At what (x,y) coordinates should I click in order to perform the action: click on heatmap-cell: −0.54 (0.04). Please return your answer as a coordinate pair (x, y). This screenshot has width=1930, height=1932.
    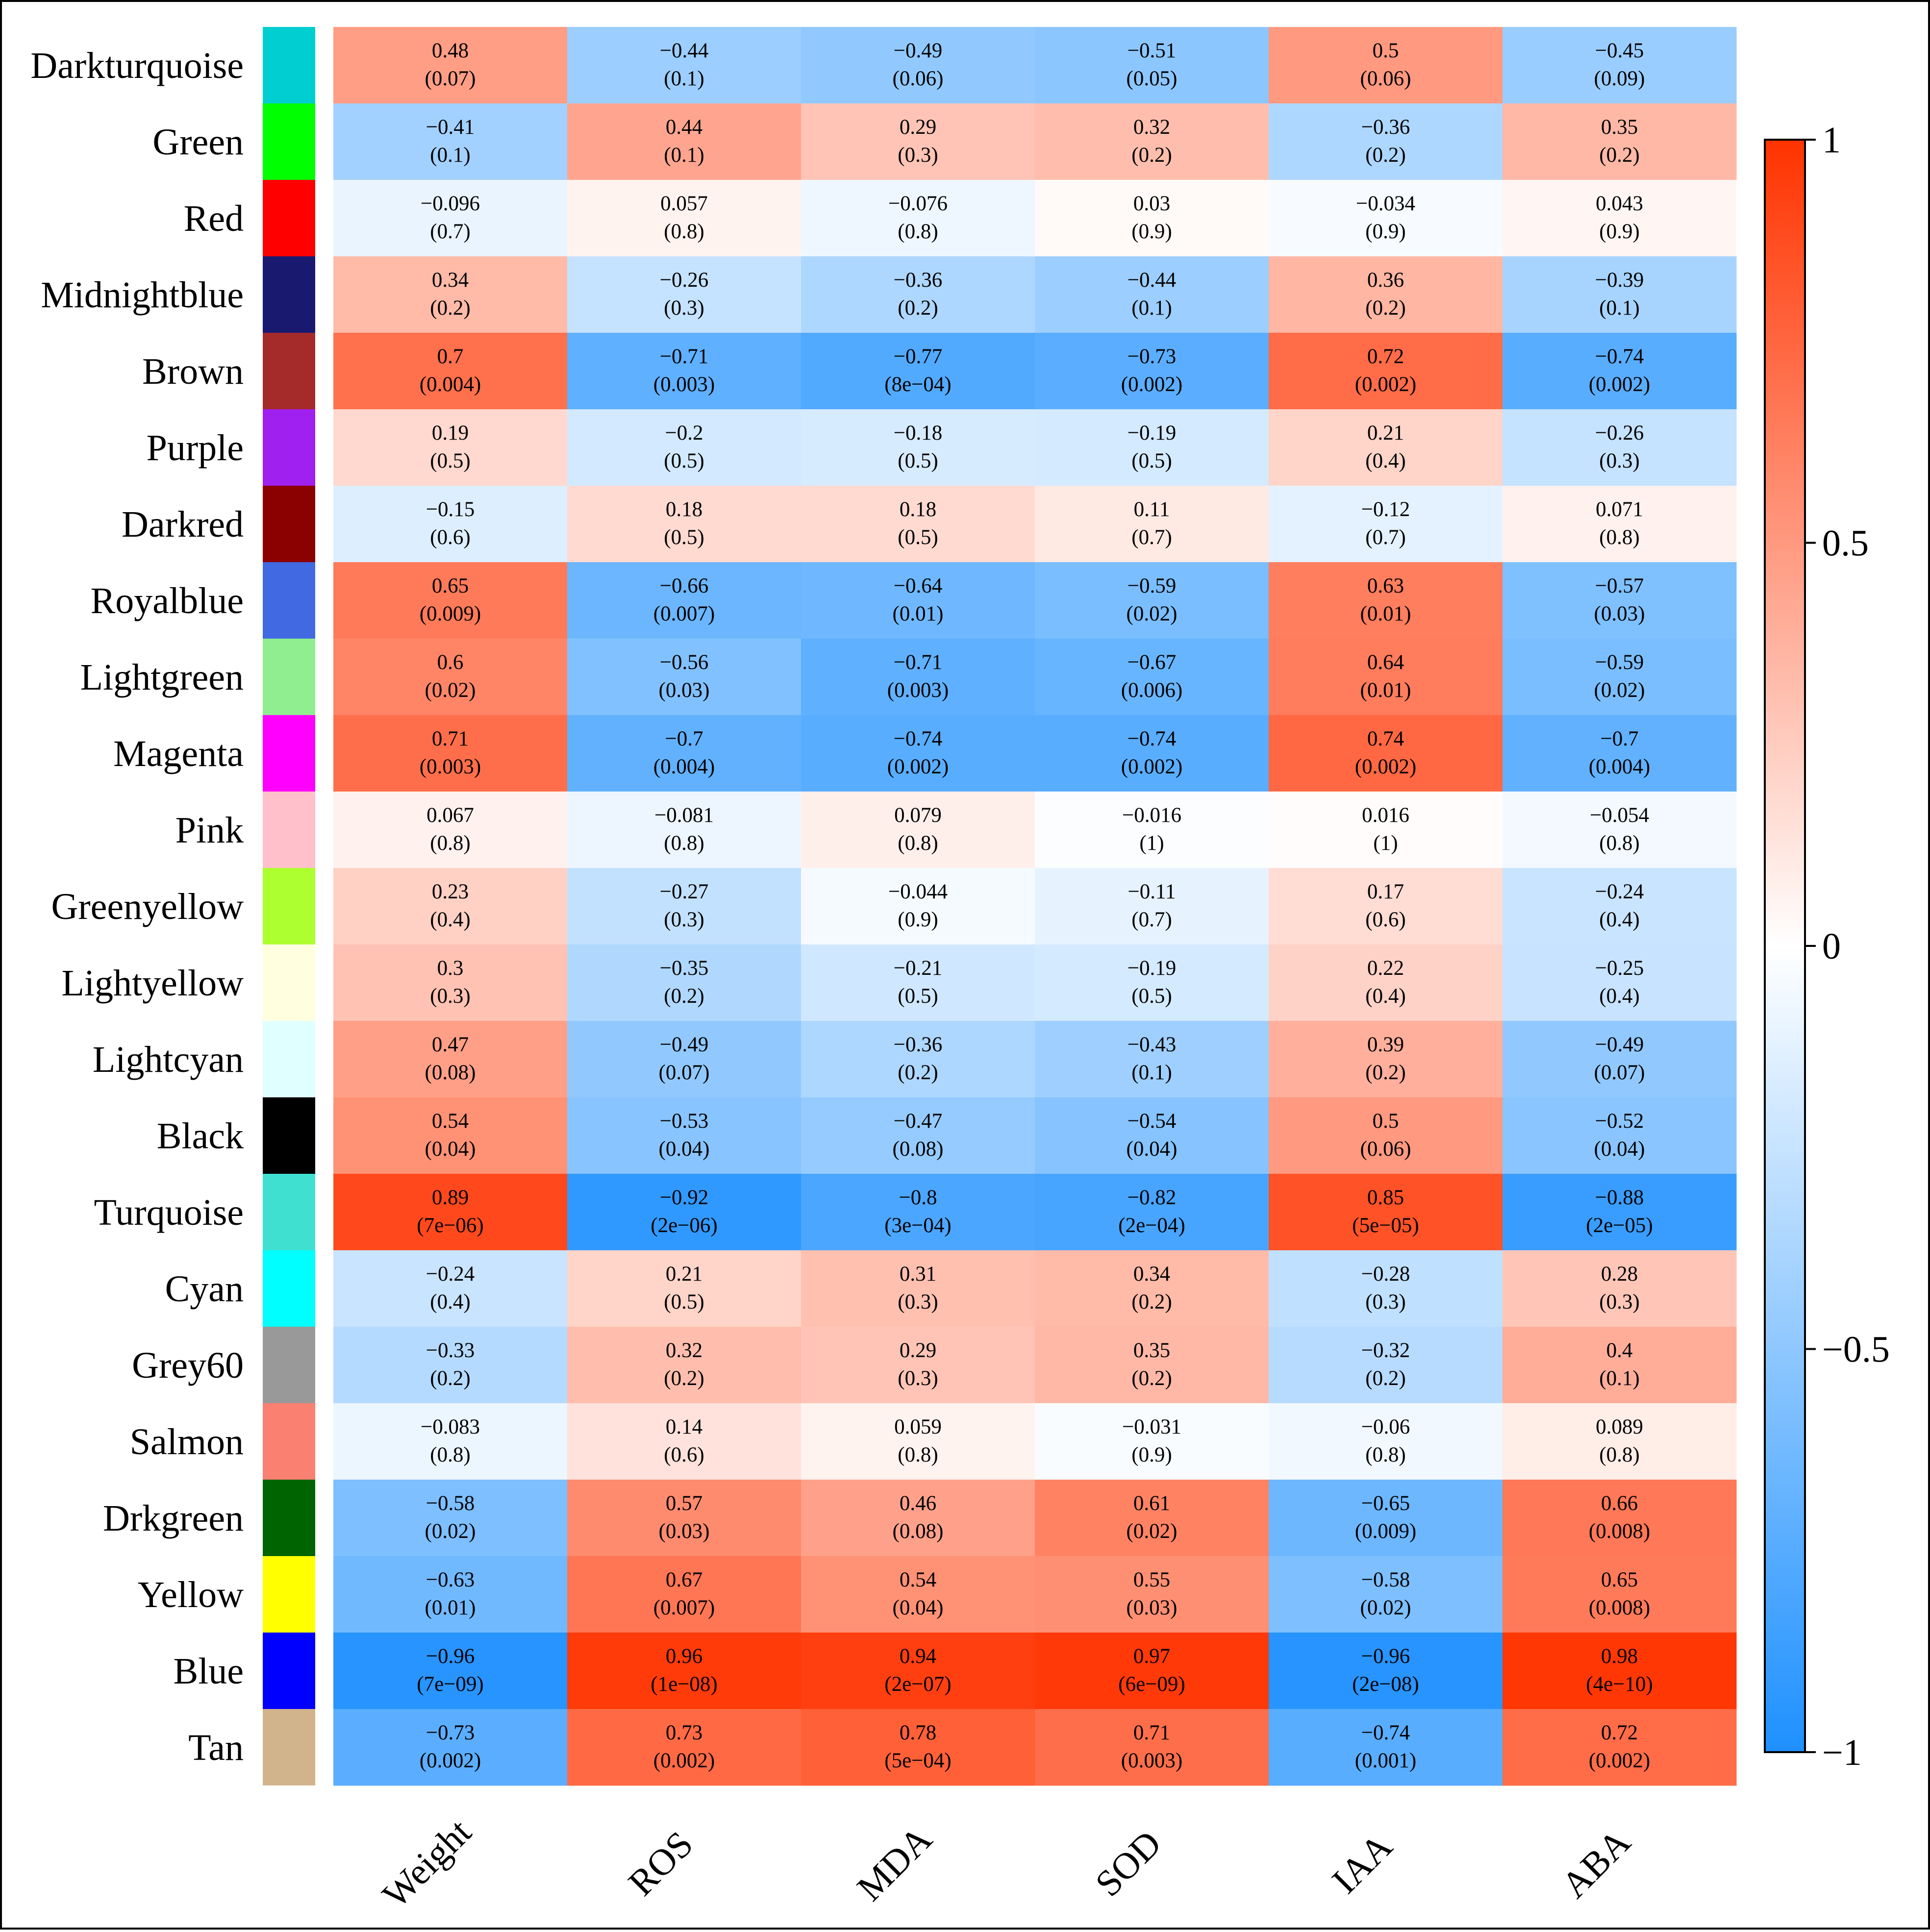
    Looking at the image, I should click on (1152, 1135).